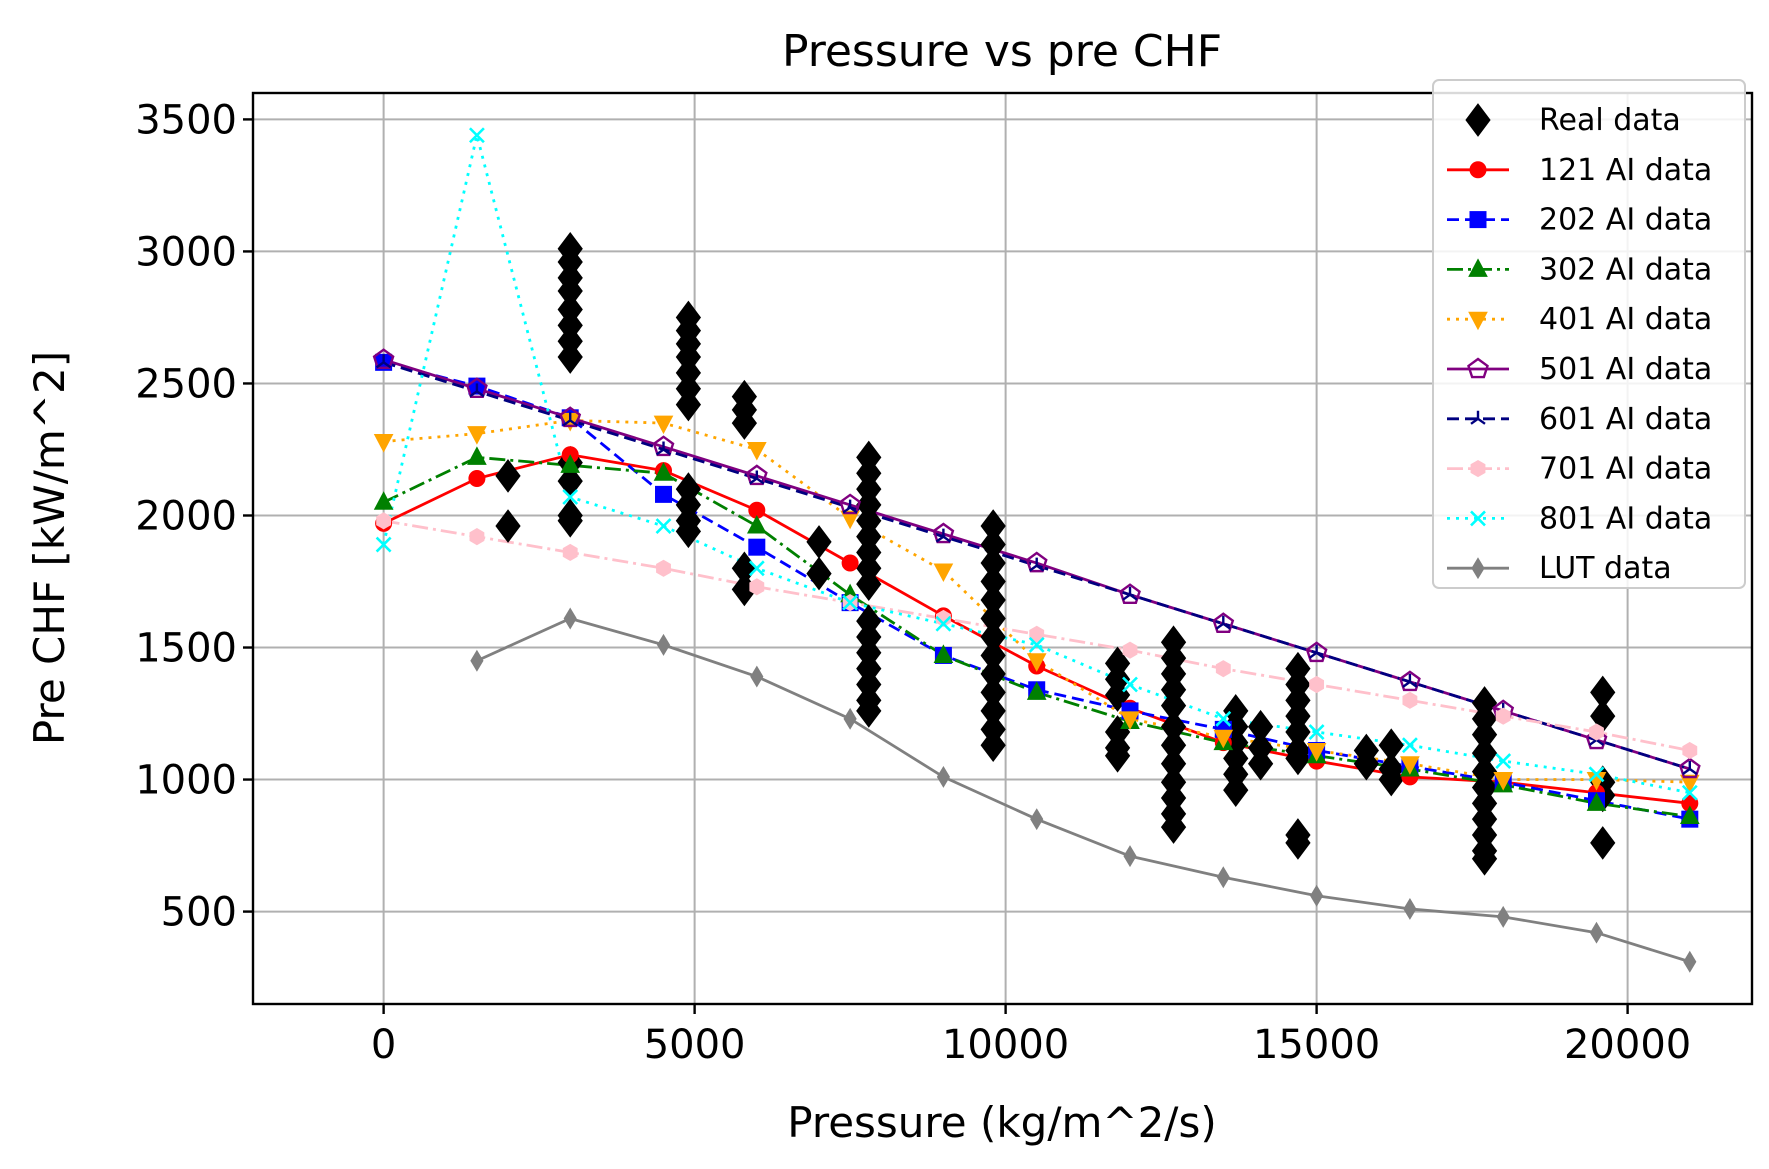 The image size is (1769, 1169). What do you see at coordinates (1625, 419) in the screenshot?
I see `legend-label-601-ai-data: 601 AI data` at bounding box center [1625, 419].